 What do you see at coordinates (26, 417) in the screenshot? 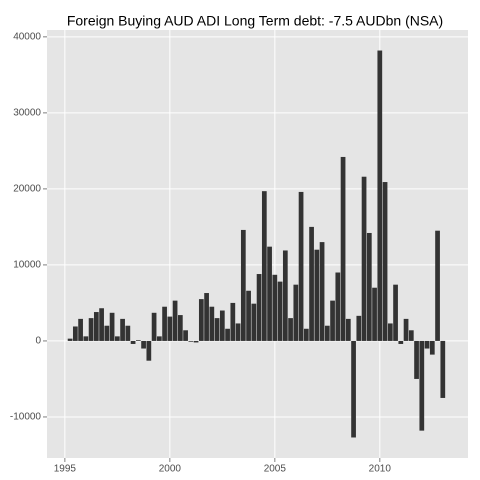
I see `y-tick-label: -10000` at bounding box center [26, 417].